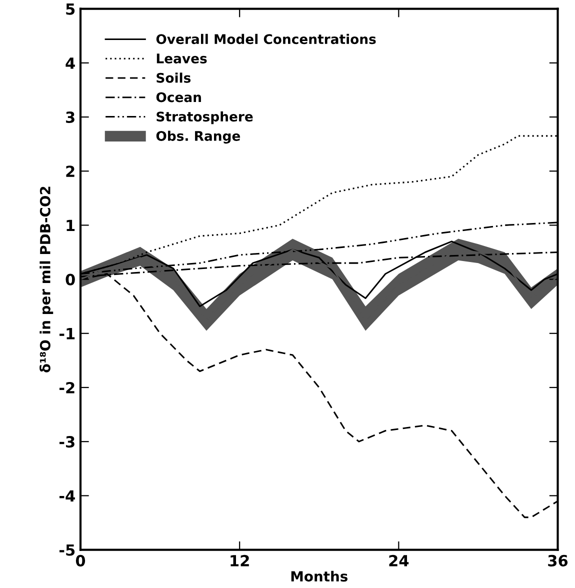 The width and height of the screenshot is (575, 588). Describe the element at coordinates (47, 279) in the screenshot. I see `y-axis-title: δ¹⁸O in per mil PDB-CO2` at that location.